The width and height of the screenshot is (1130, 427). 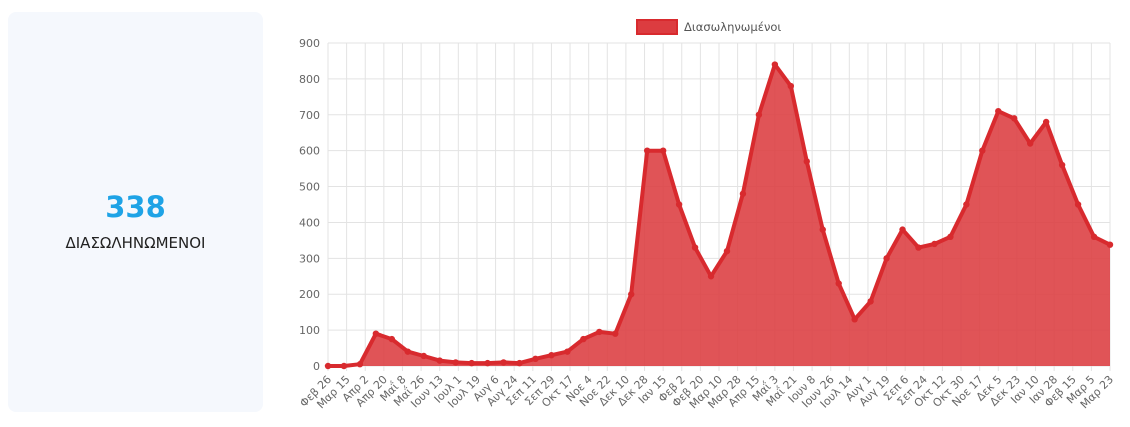 I want to click on y-tick-label: 700, so click(x=309, y=115).